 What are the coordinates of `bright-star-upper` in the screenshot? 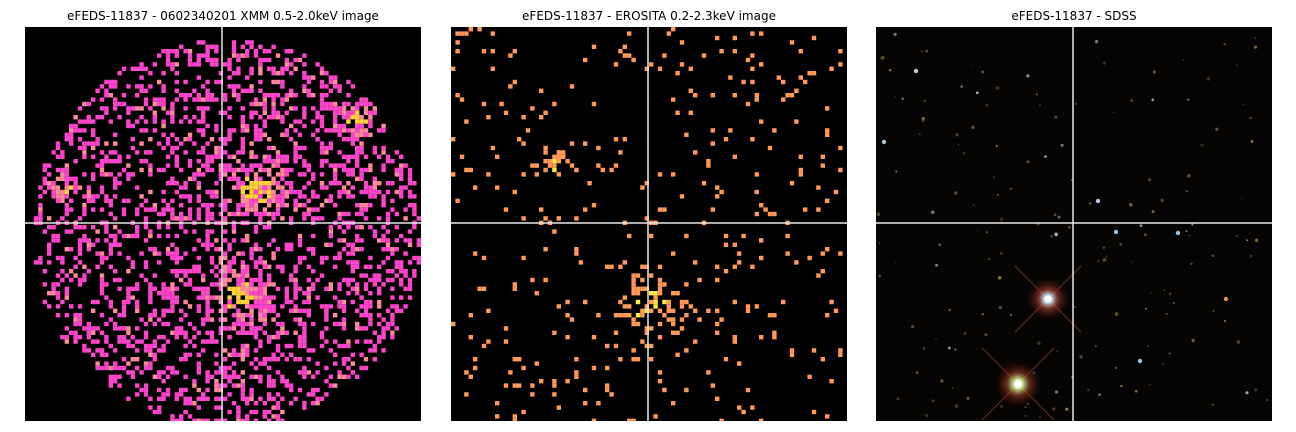 It's located at (1048, 299).